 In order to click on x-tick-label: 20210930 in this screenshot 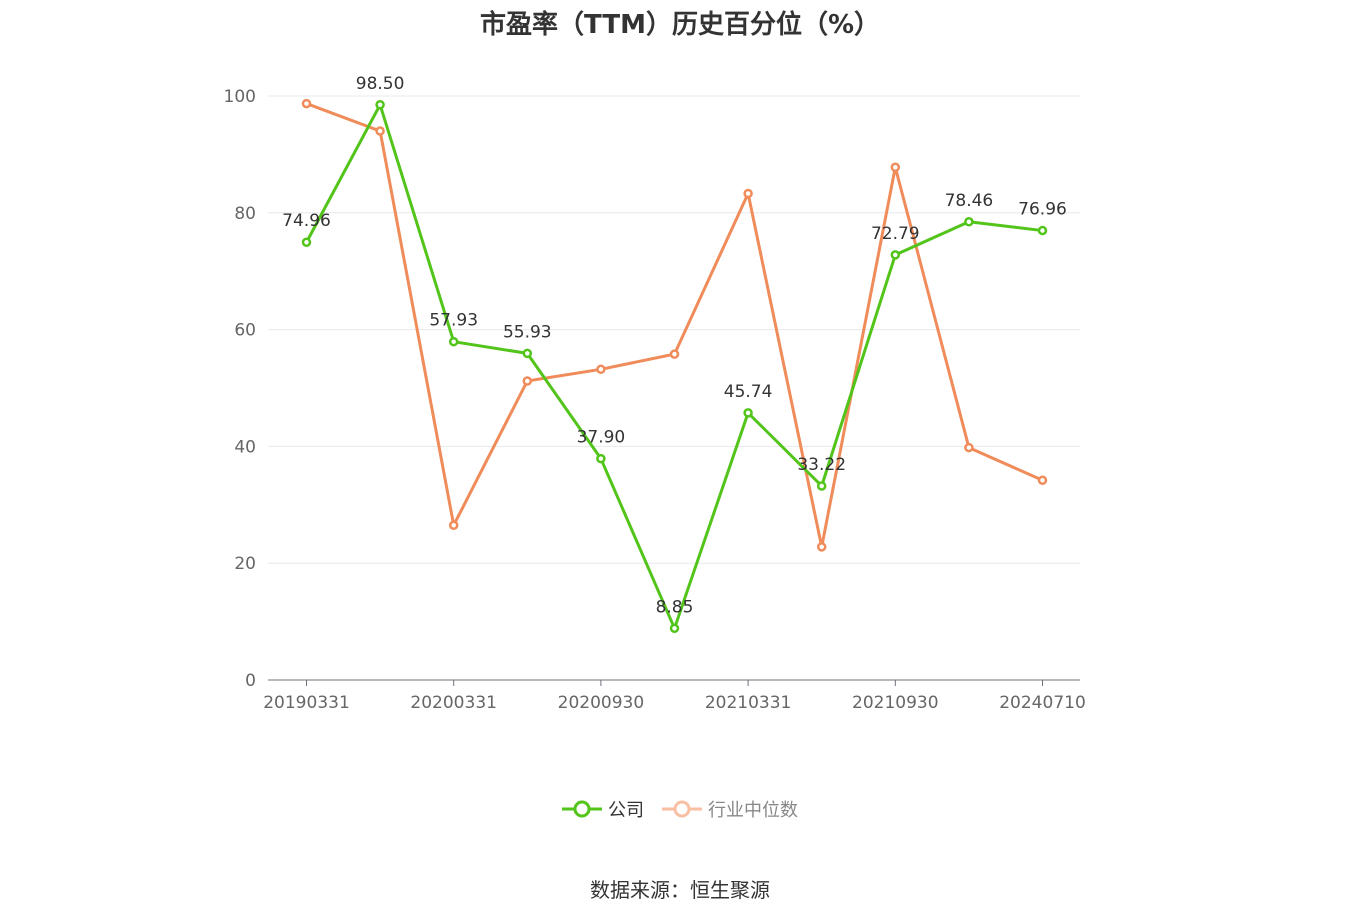, I will do `click(895, 703)`.